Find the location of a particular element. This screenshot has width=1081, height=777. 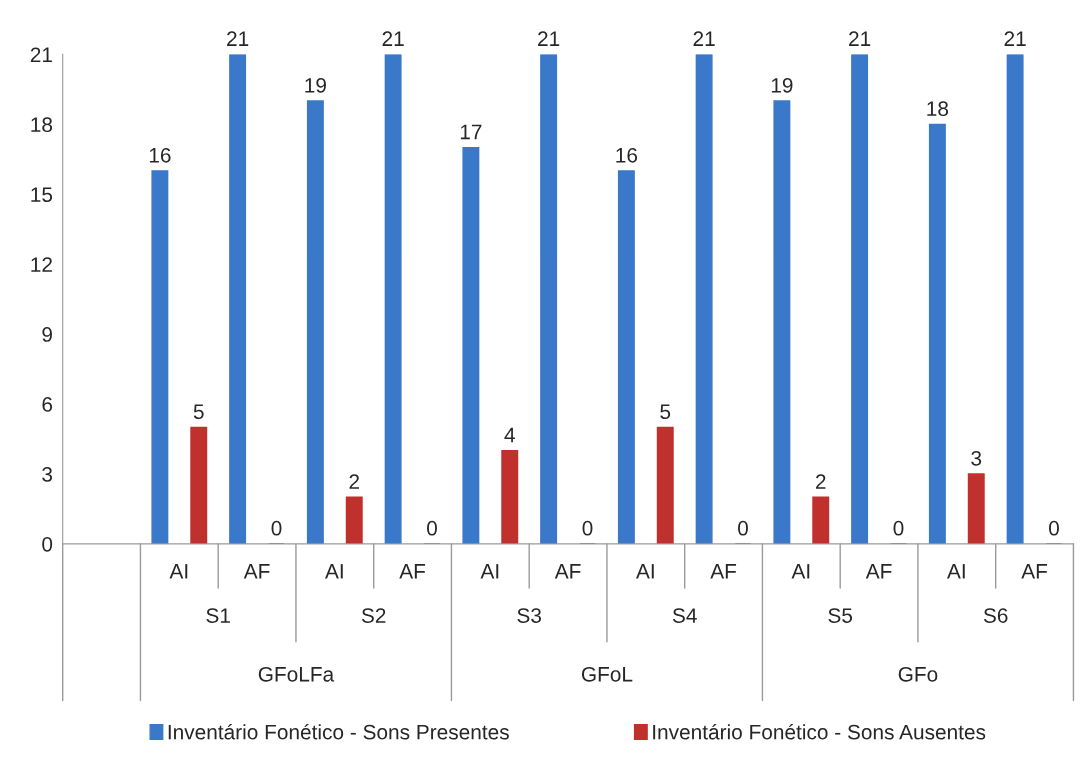

y-tick-label: 15 is located at coordinates (42, 194).